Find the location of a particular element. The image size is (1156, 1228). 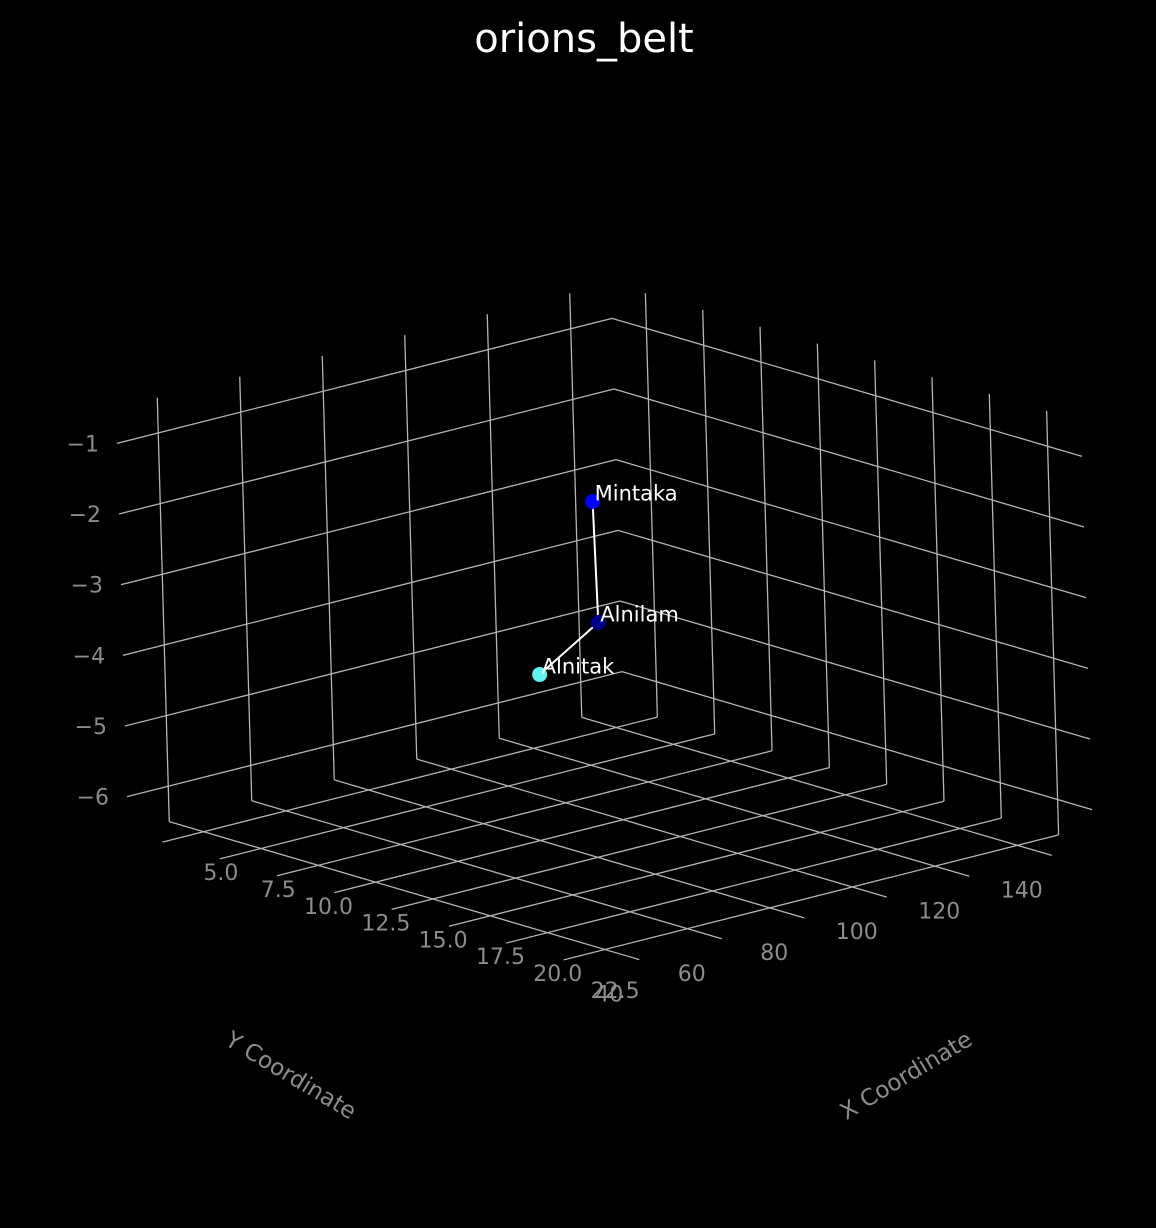

y-axis-label: Y Coordinate is located at coordinates (290, 1075).